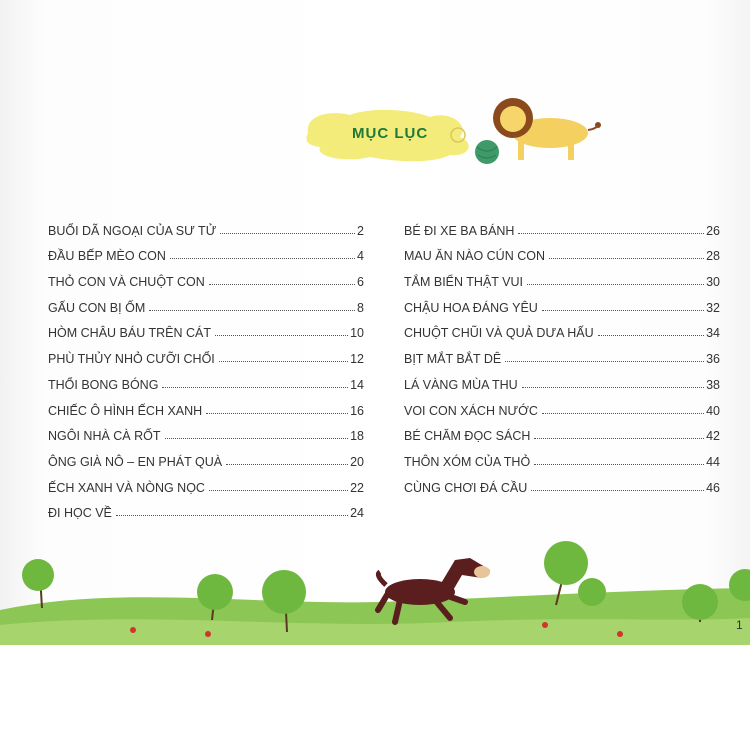 The height and width of the screenshot is (750, 750). I want to click on entry-page: 30, so click(713, 282).